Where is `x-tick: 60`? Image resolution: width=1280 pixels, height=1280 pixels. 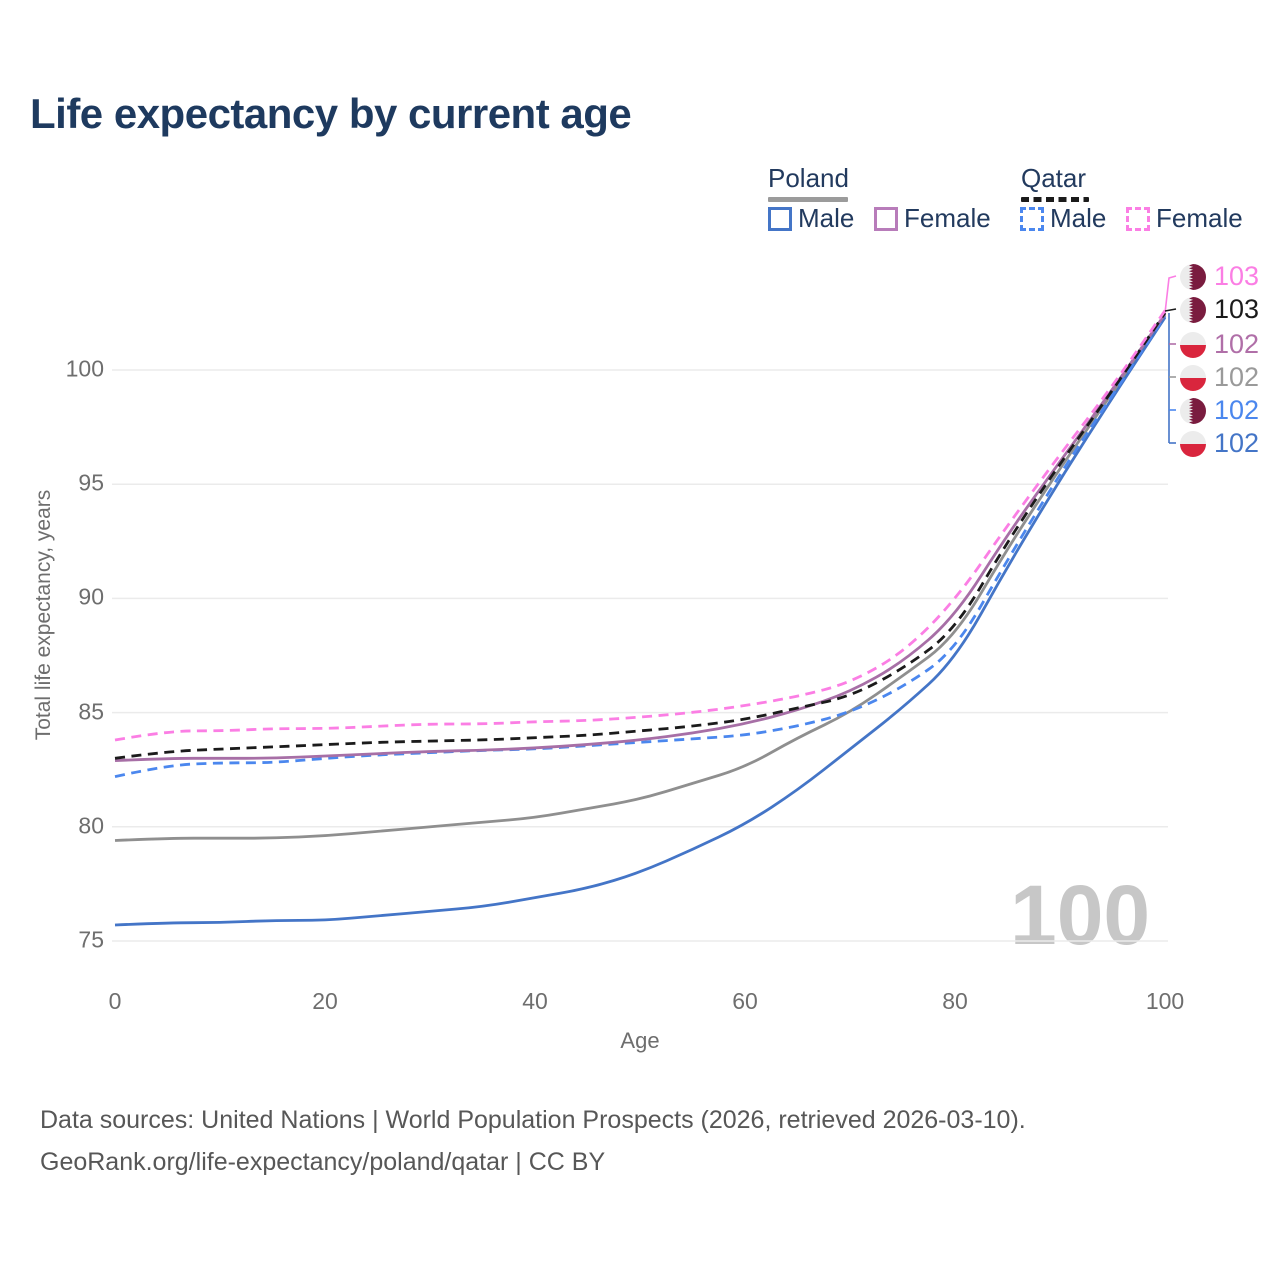 x-tick: 60 is located at coordinates (745, 1001).